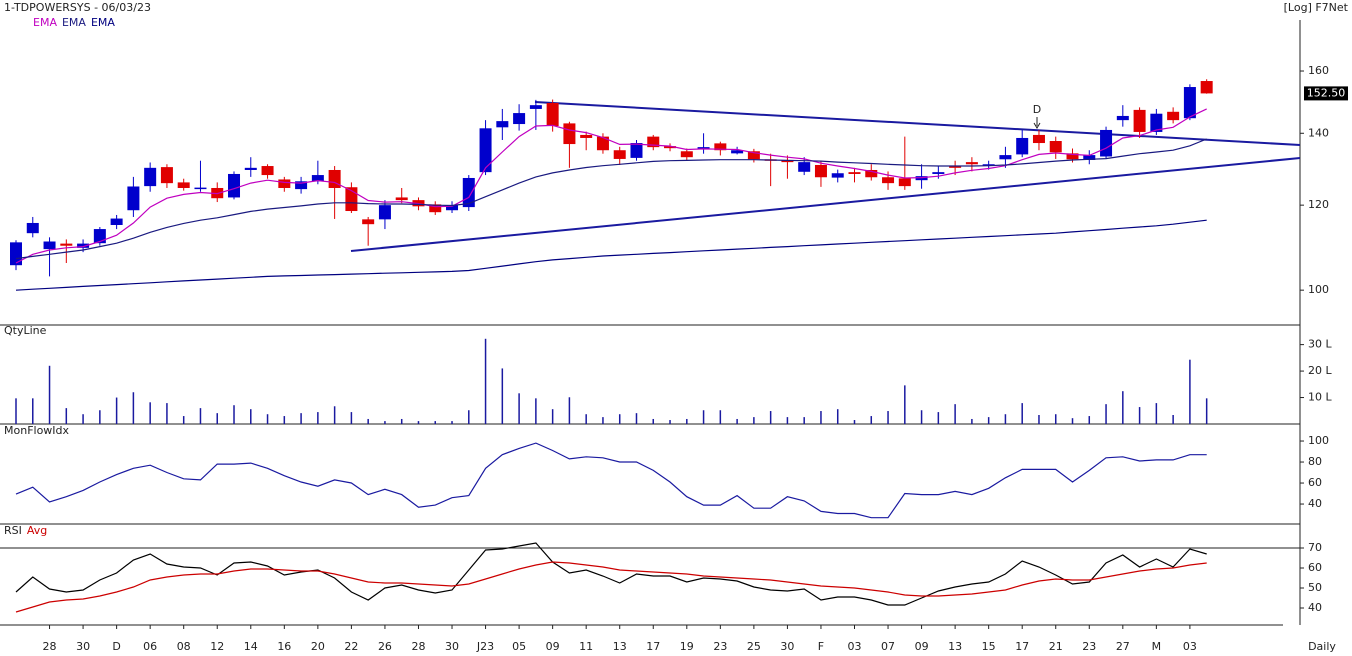  What do you see at coordinates (1315, 461) in the screenshot?
I see `y-tick-label: 80` at bounding box center [1315, 461].